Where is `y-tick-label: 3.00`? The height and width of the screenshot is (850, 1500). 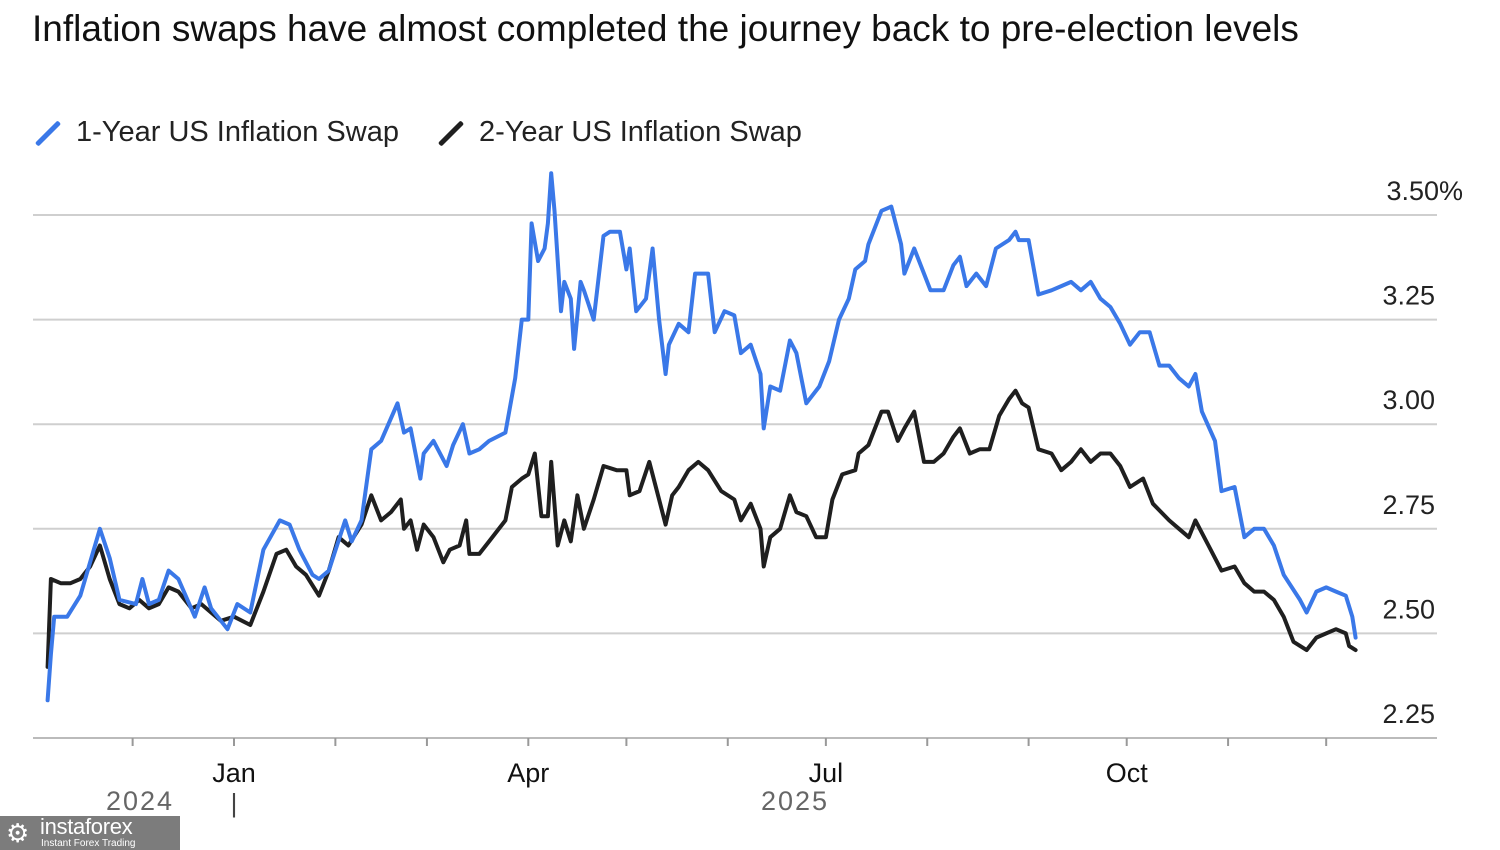
y-tick-label: 3.00 is located at coordinates (1408, 400).